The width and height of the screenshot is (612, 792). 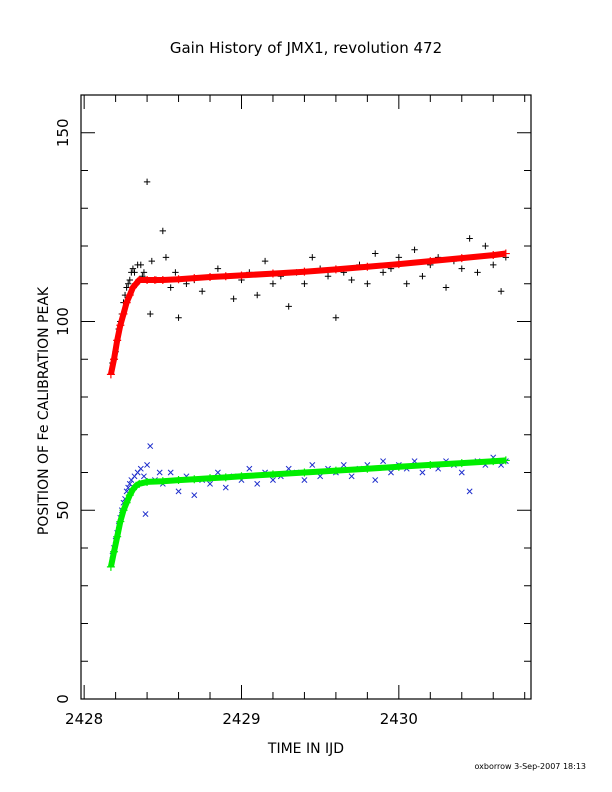 What do you see at coordinates (241, 719) in the screenshot?
I see `x-tick-label: 2429` at bounding box center [241, 719].